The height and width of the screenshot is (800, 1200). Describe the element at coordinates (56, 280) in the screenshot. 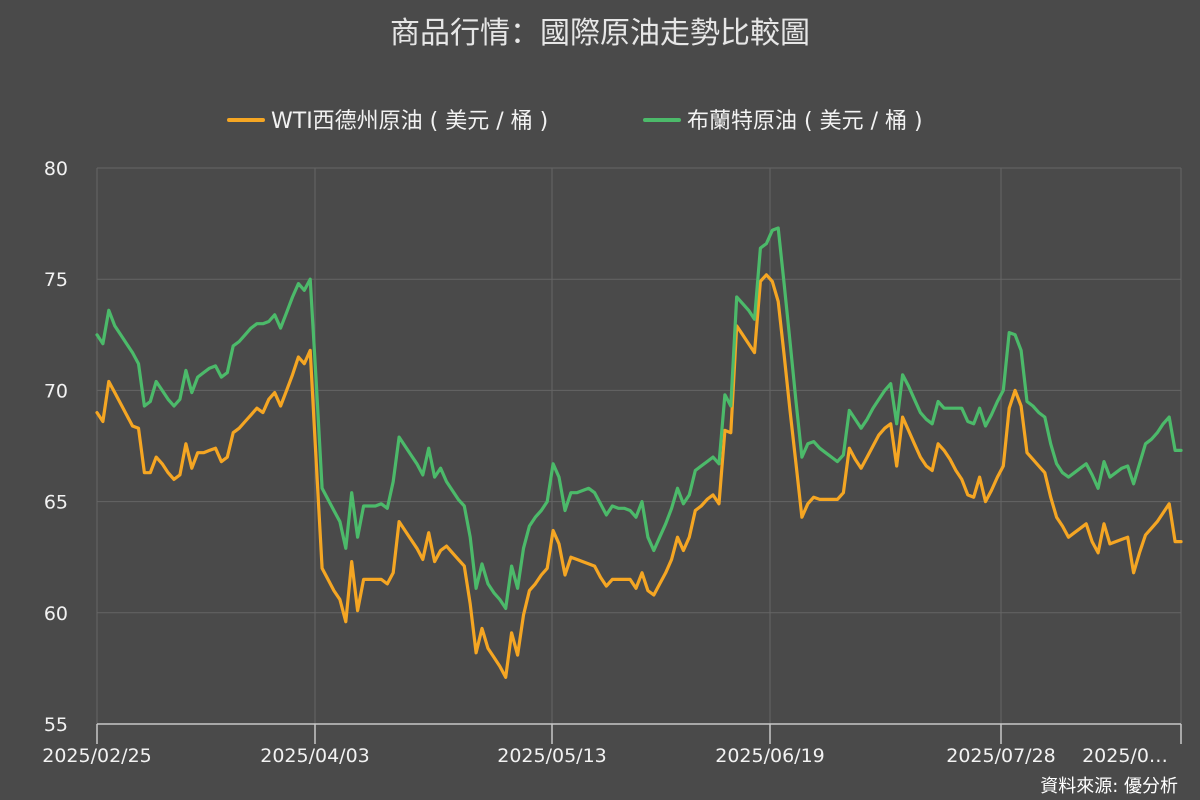

I see `y-tick-label: 75` at that location.